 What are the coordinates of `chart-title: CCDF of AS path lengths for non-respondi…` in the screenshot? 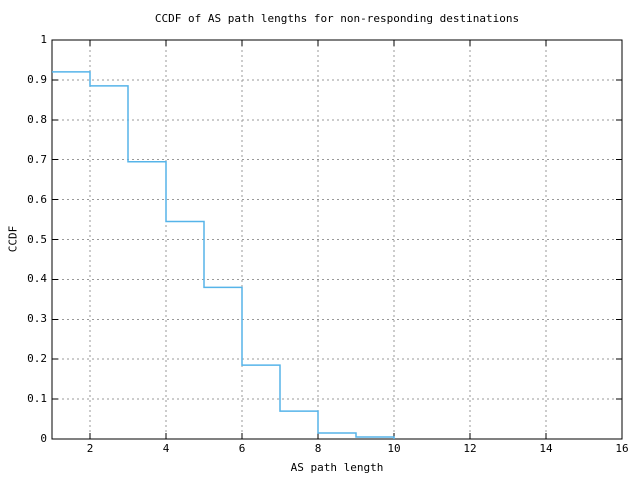 It's located at (337, 18).